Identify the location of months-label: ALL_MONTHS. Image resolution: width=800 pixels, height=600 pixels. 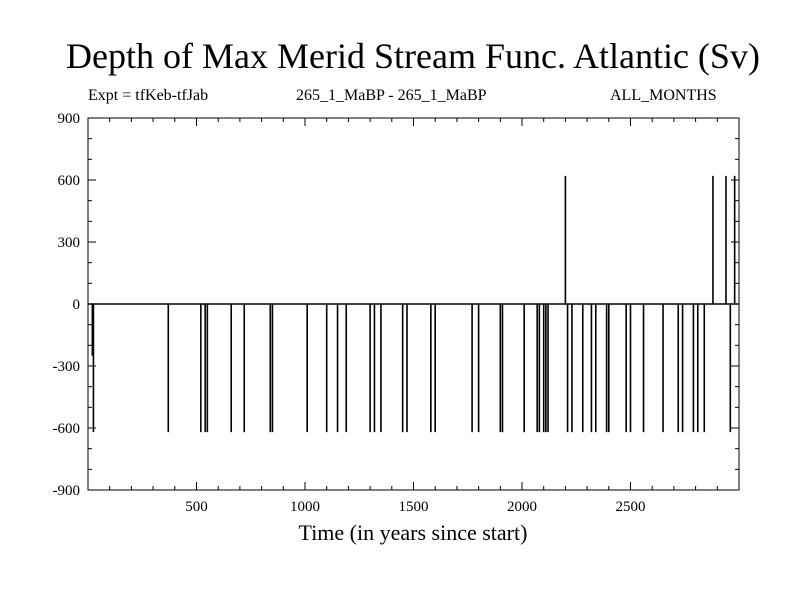
(663, 95).